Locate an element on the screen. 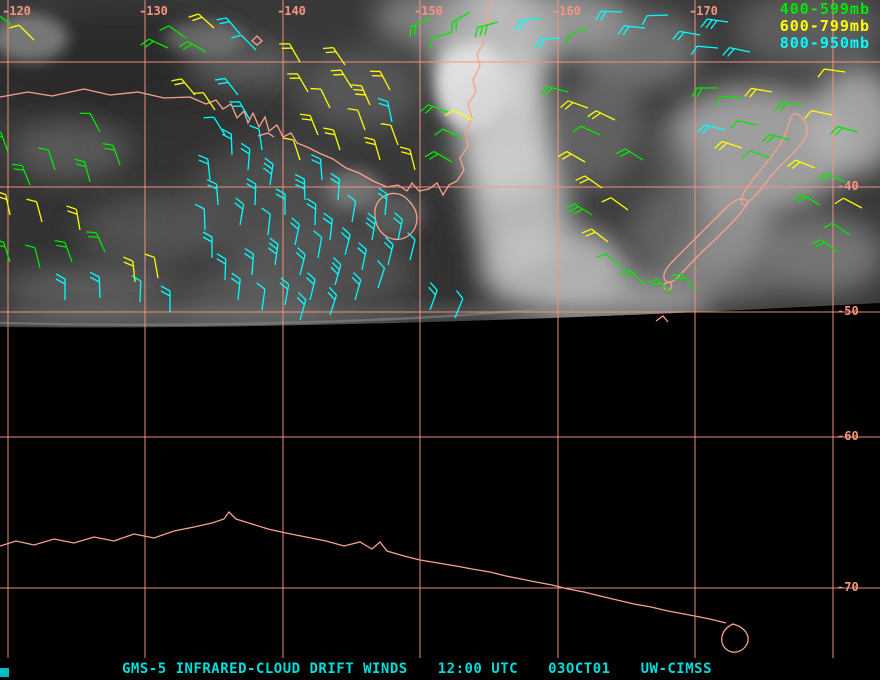 The image size is (880, 680). coastline-small-island is located at coordinates (257, 40).